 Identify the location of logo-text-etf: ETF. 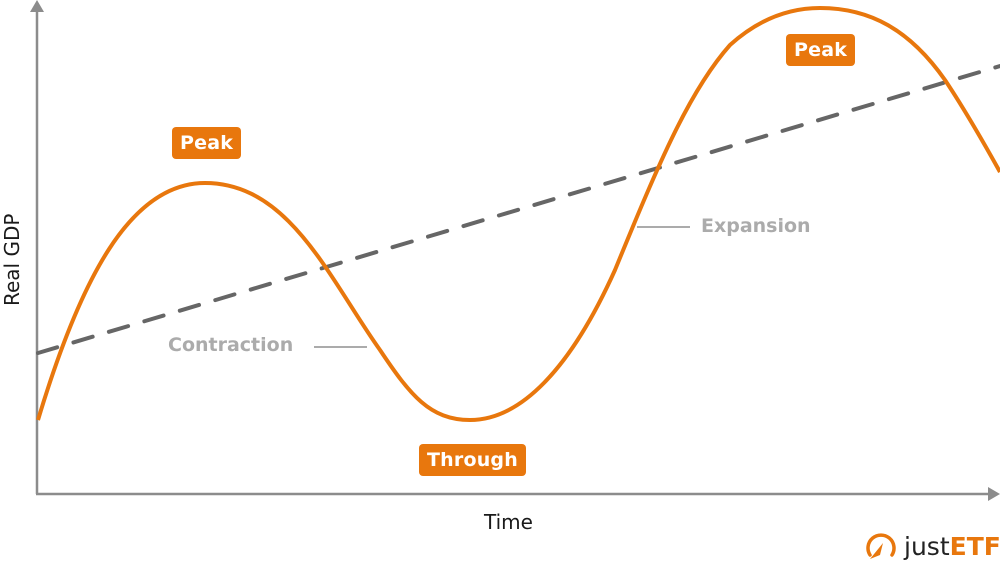
(974, 546).